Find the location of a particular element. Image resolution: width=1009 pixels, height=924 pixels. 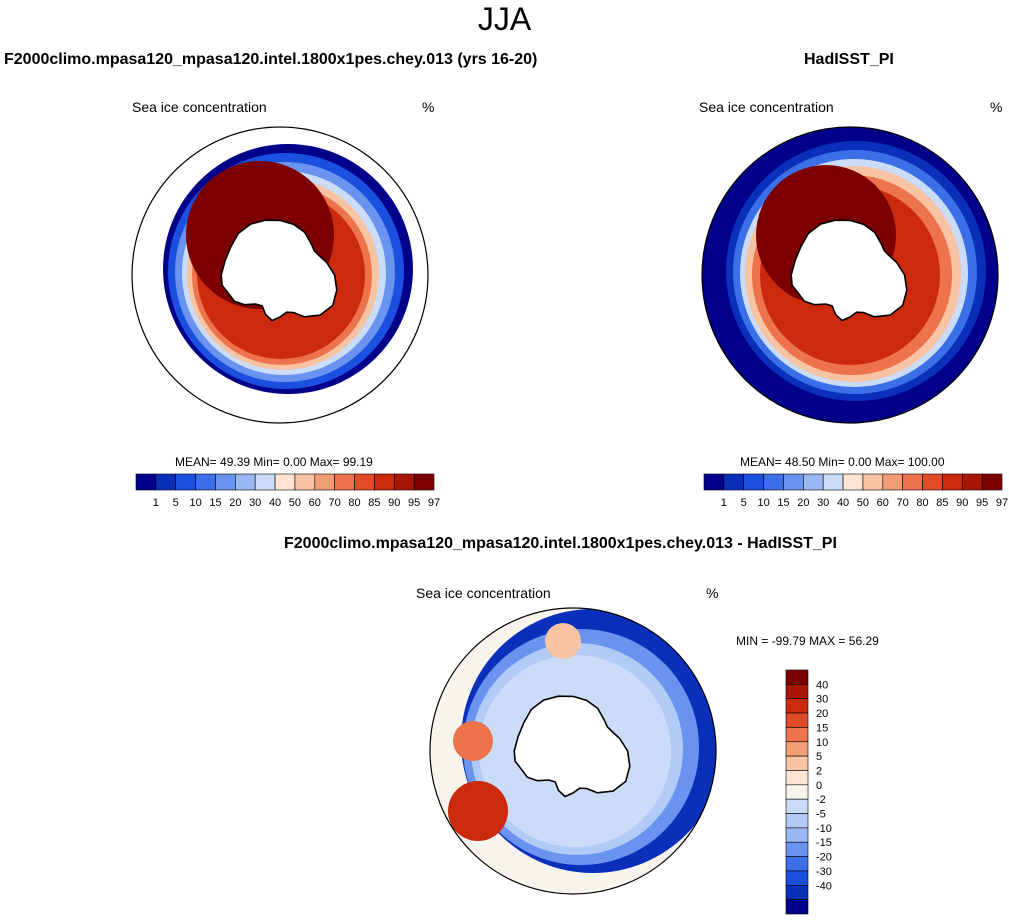

panel1-mean: 49.39 is located at coordinates (235, 462).